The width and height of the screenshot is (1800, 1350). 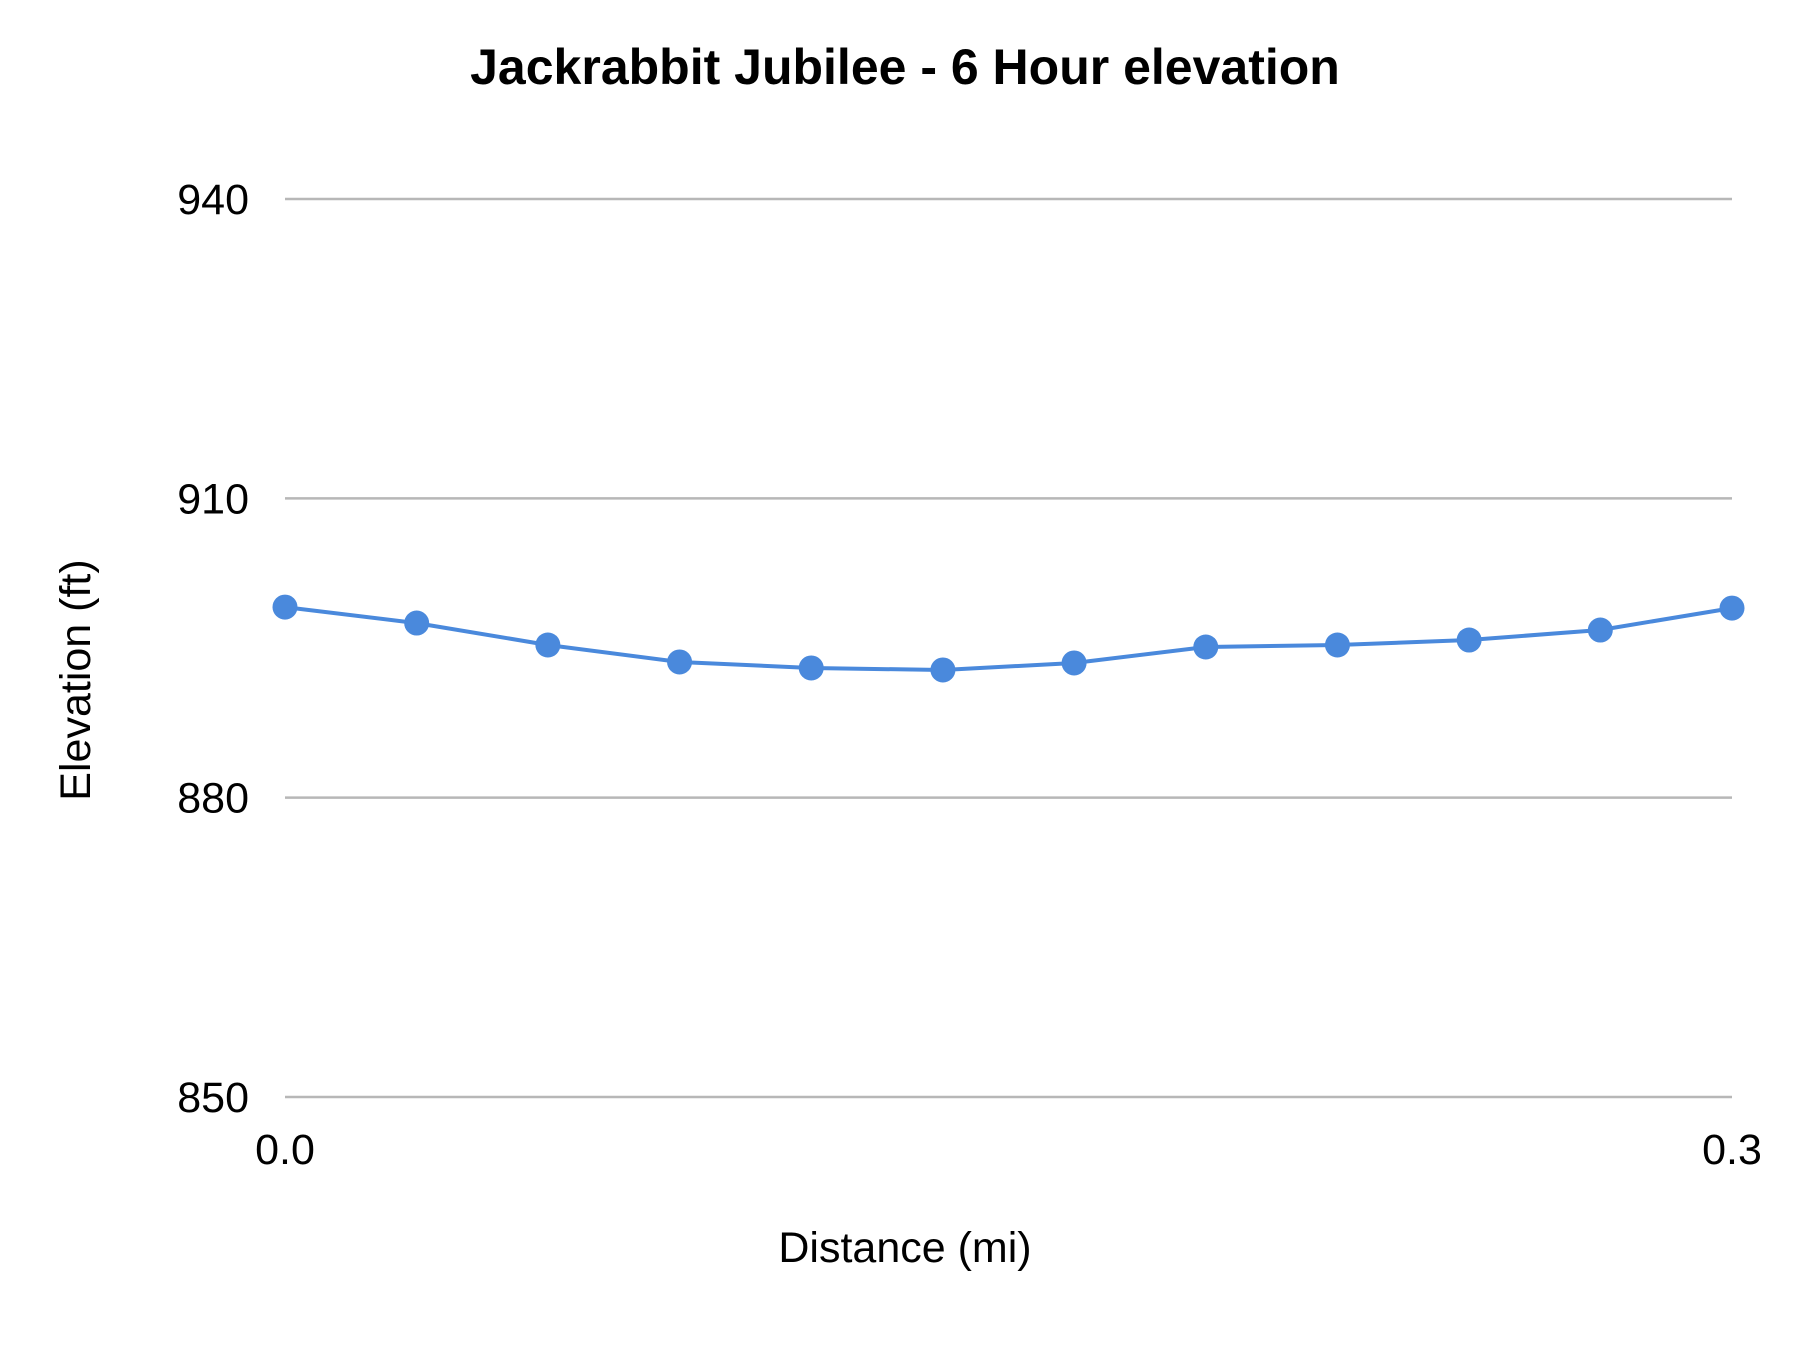 What do you see at coordinates (1732, 1150) in the screenshot?
I see `x-tick-label: 0.3` at bounding box center [1732, 1150].